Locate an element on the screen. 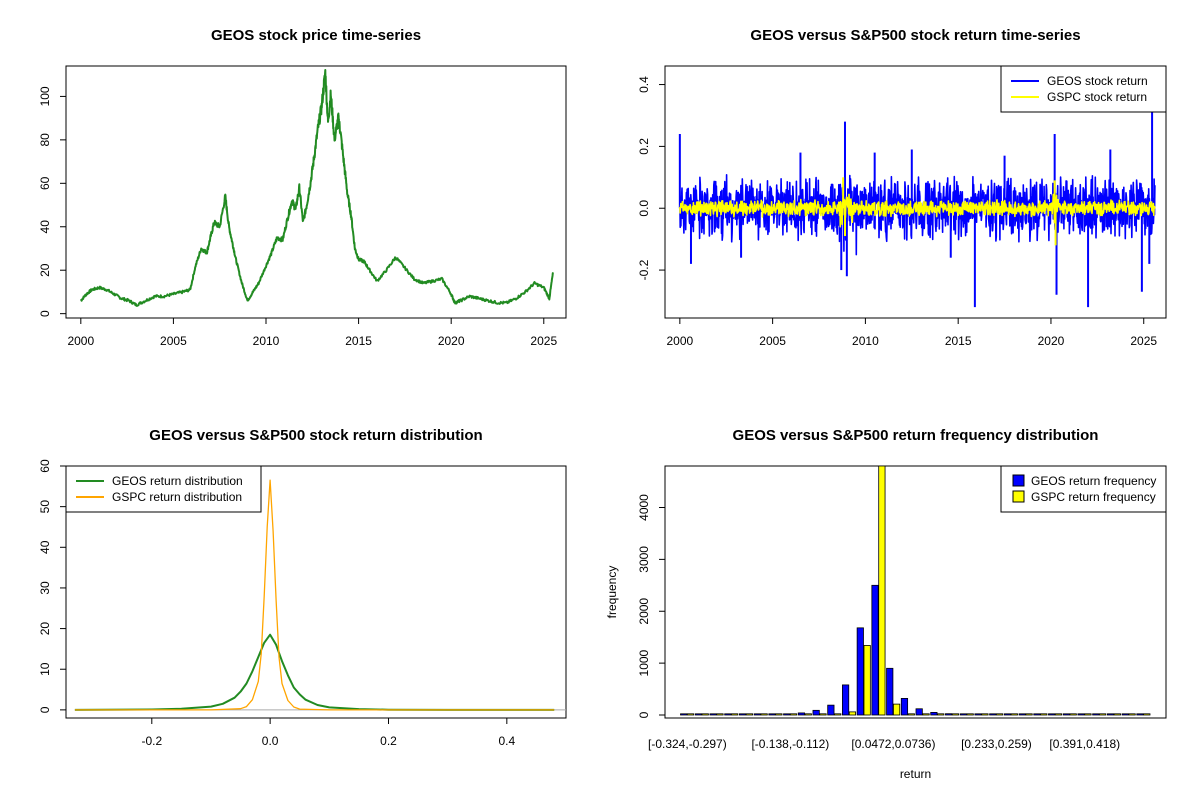 This screenshot has height=800, width=1200. y-tick-label: 0.4 is located at coordinates (644, 84).